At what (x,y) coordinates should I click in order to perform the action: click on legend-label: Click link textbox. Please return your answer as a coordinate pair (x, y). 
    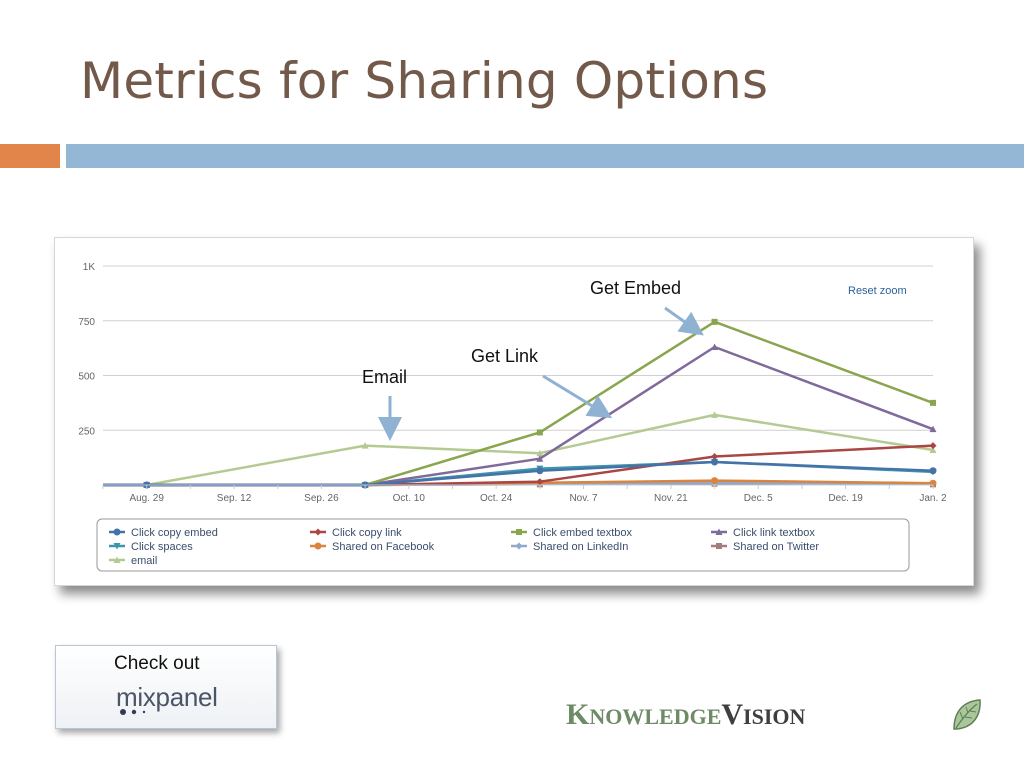
    Looking at the image, I should click on (774, 533).